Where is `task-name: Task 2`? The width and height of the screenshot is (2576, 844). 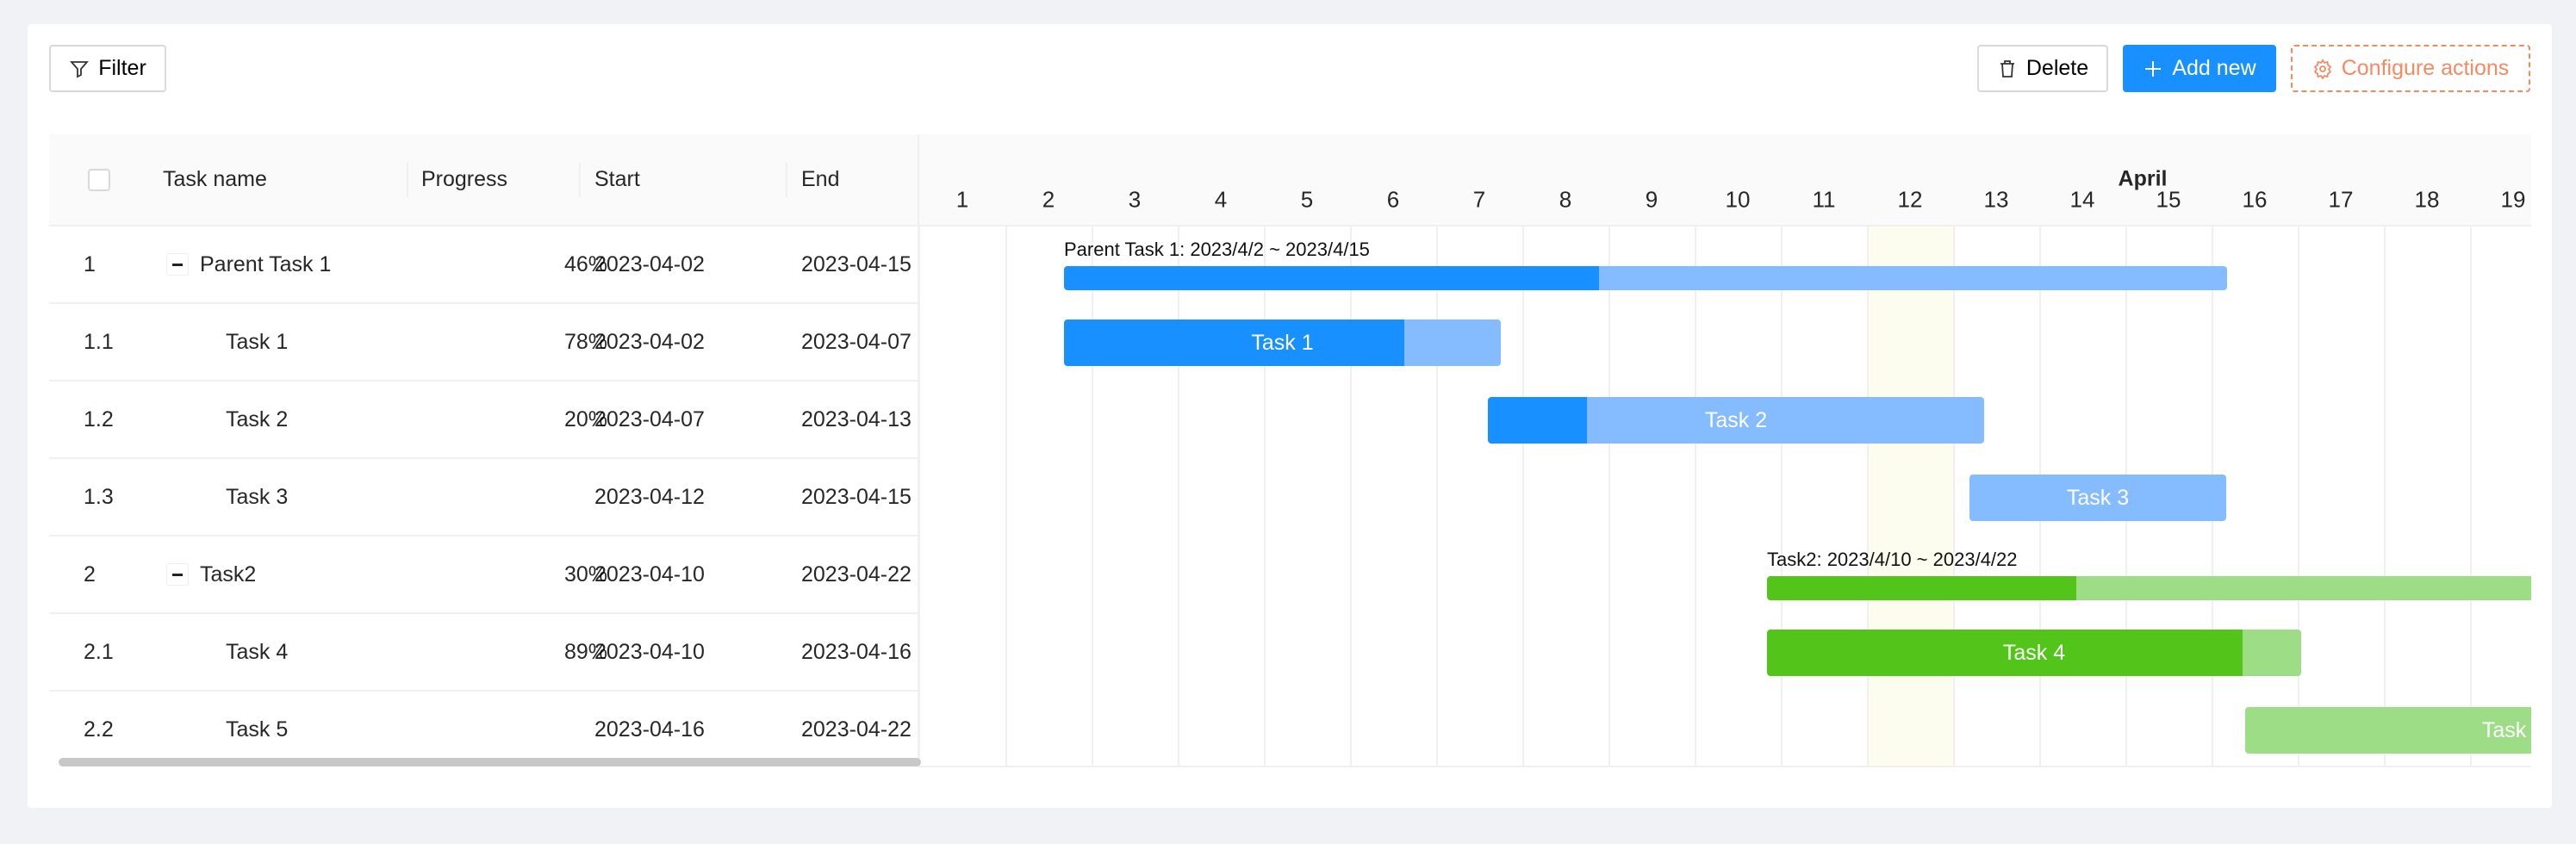
task-name: Task 2 is located at coordinates (258, 419).